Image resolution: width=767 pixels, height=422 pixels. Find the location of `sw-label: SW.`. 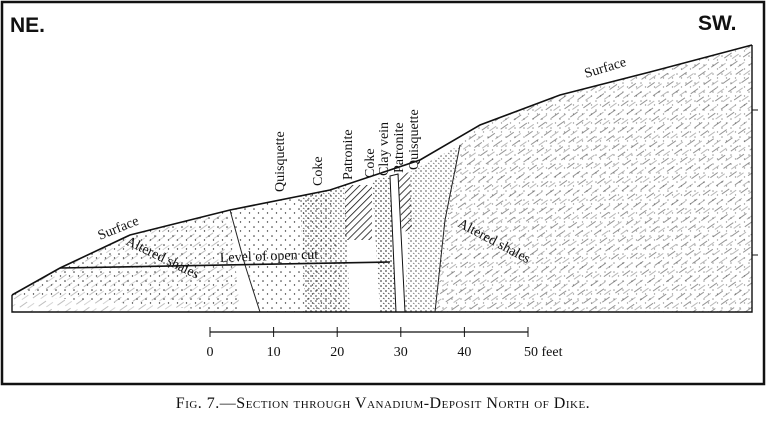

sw-label: SW. is located at coordinates (717, 23).